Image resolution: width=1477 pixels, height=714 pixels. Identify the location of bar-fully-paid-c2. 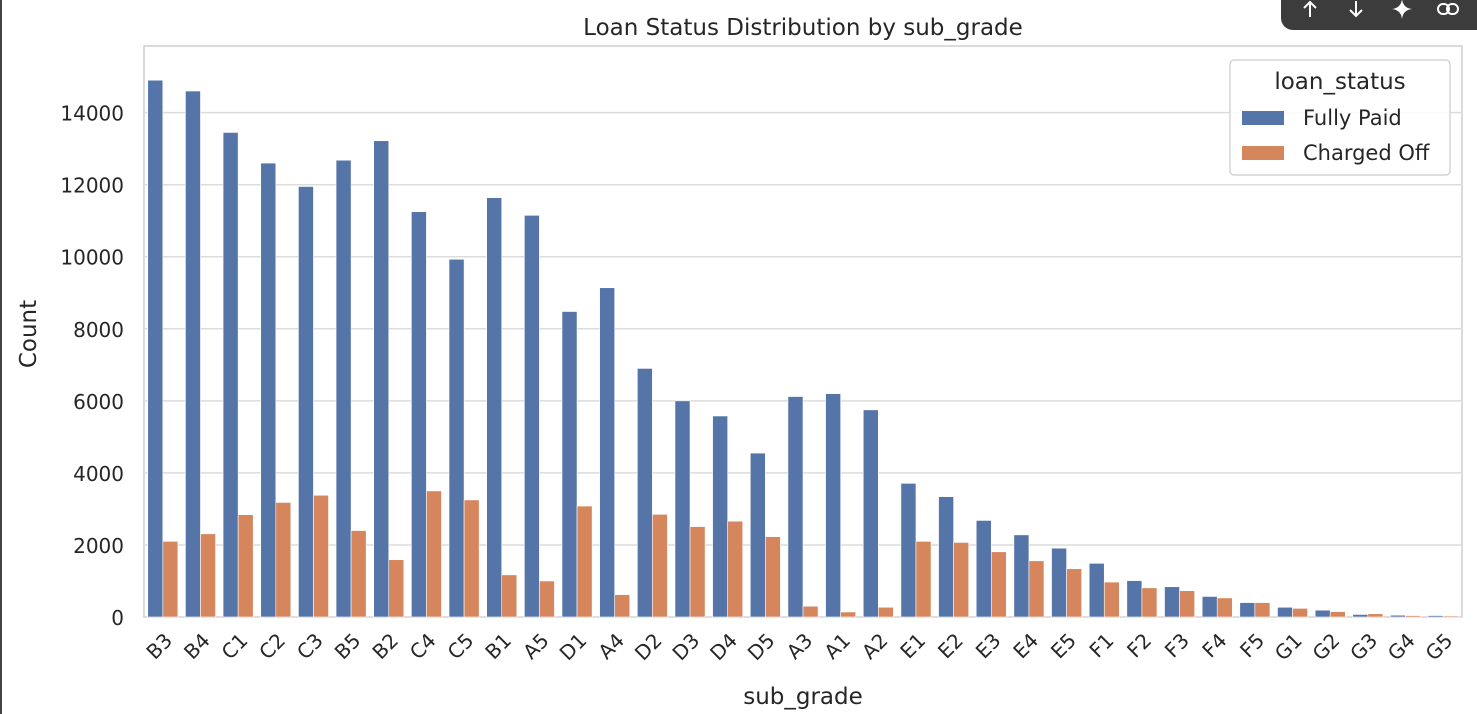
(268, 390).